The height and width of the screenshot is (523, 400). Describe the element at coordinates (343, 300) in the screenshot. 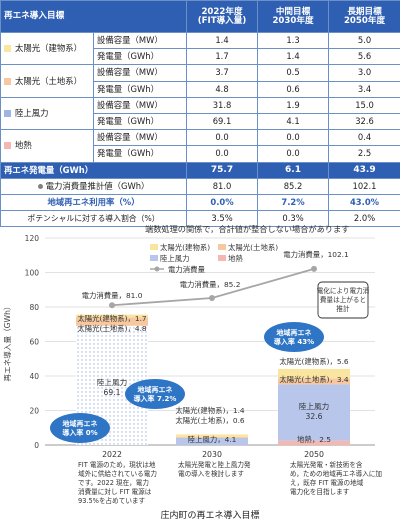

I see `callout-box` at that location.